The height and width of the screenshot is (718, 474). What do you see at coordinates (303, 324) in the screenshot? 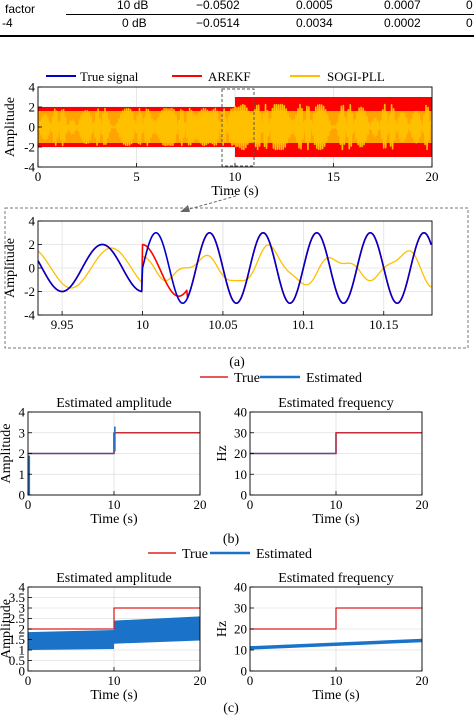
I see `x-tick-label: 10.1` at bounding box center [303, 324].